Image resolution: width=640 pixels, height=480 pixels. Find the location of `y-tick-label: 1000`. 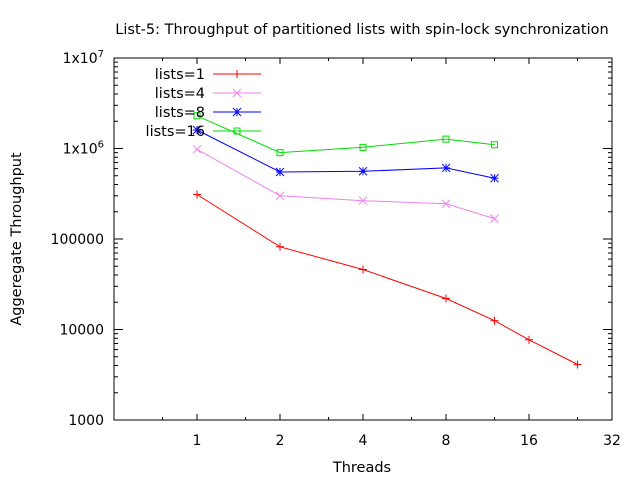

y-tick-label: 1000 is located at coordinates (86, 421).